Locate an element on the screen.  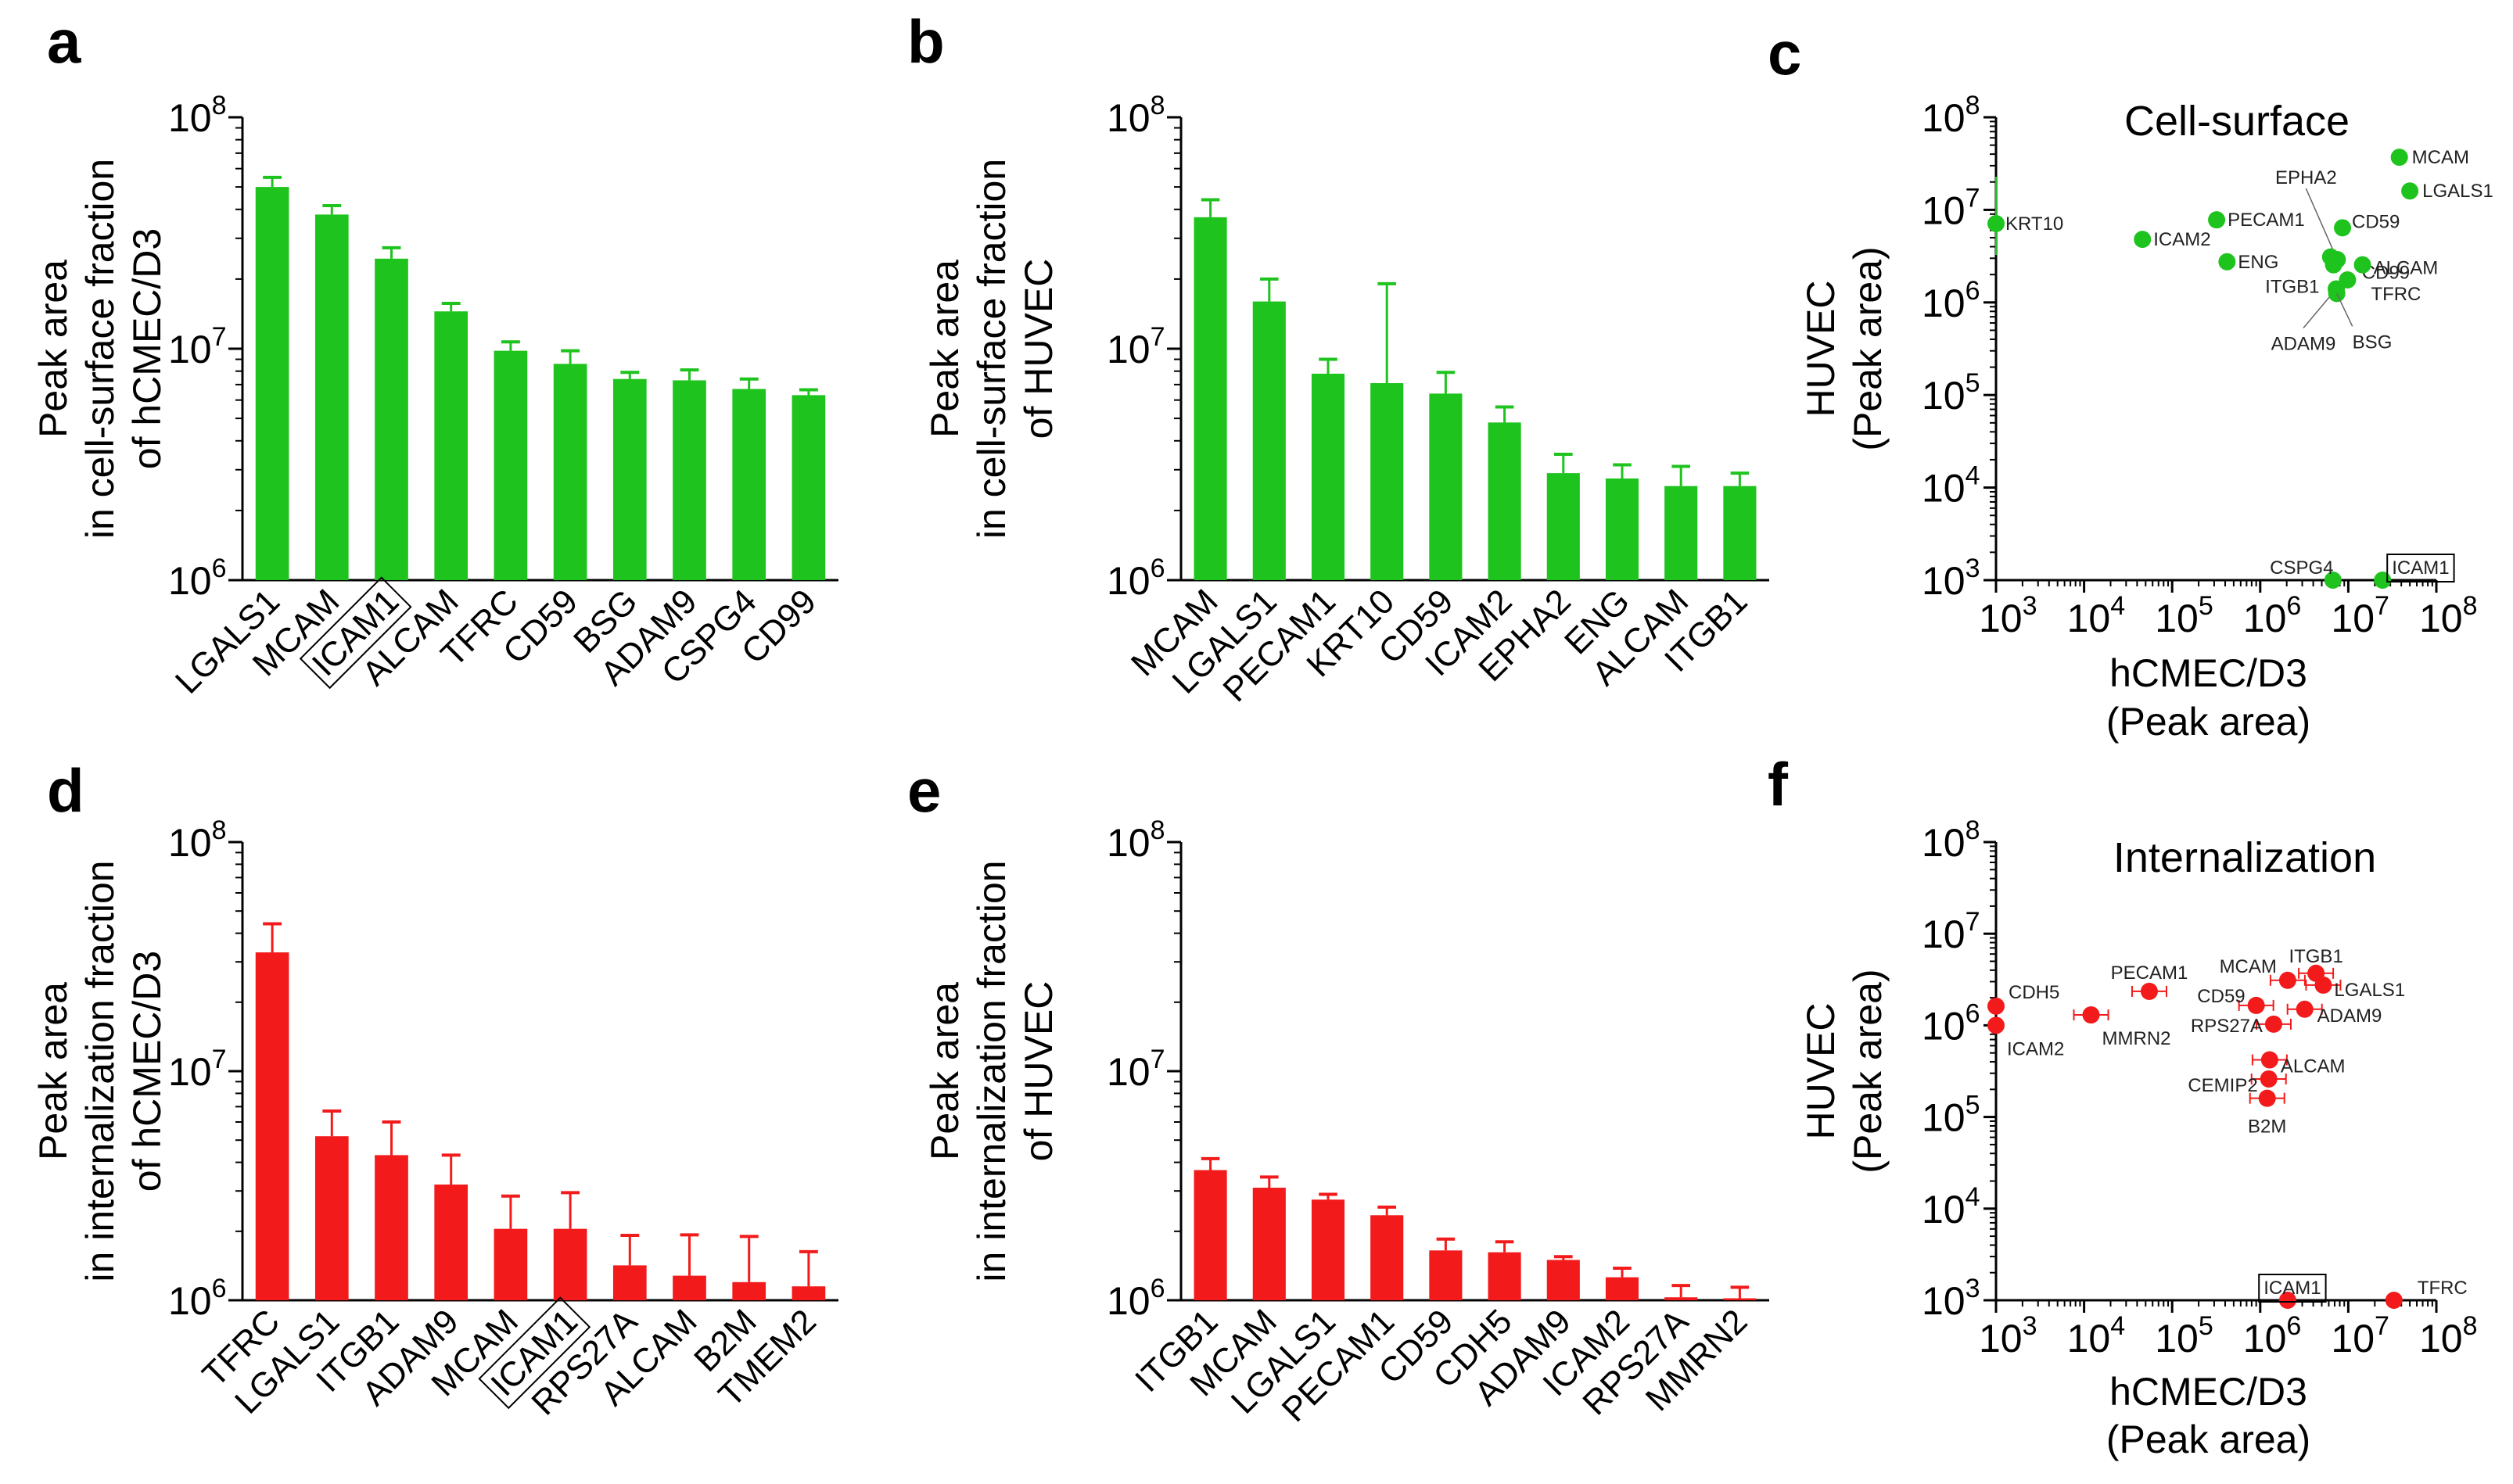
point-cspg4 is located at coordinates (2333, 580).